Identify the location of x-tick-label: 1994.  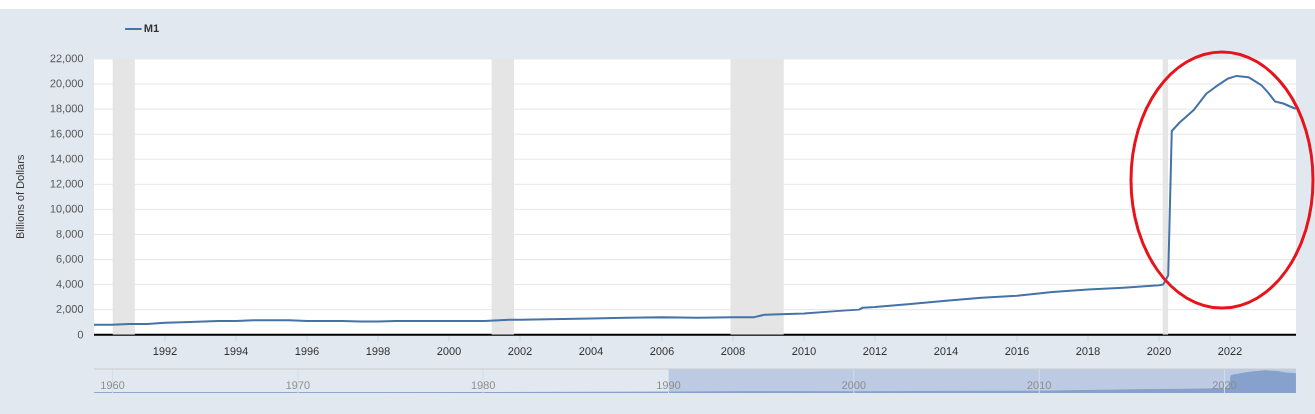
(236, 351).